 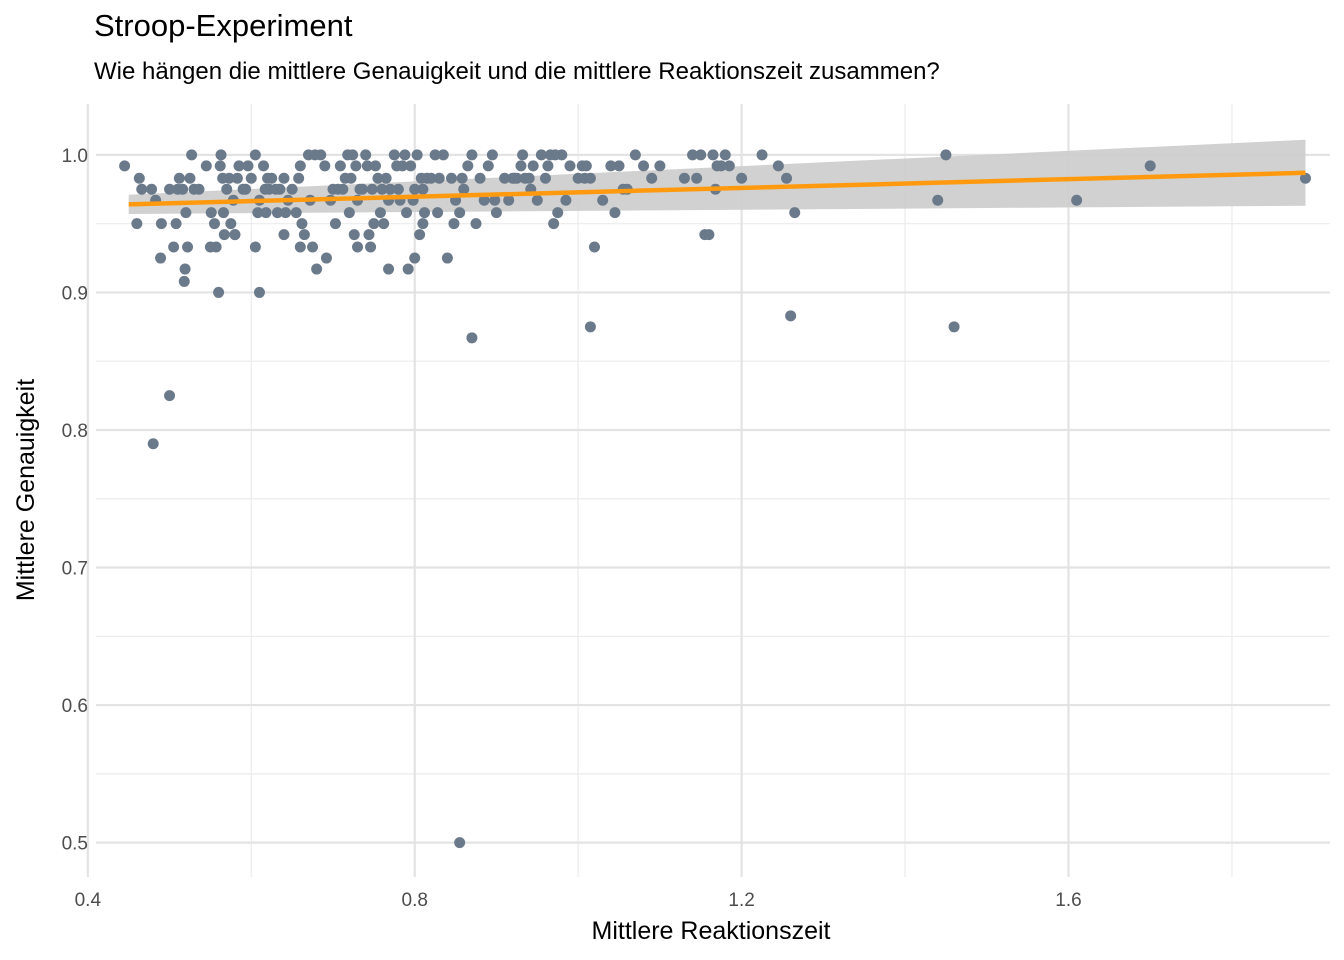 I want to click on x-axis-label: Mittlere Reaktionszeit, so click(x=711, y=931).